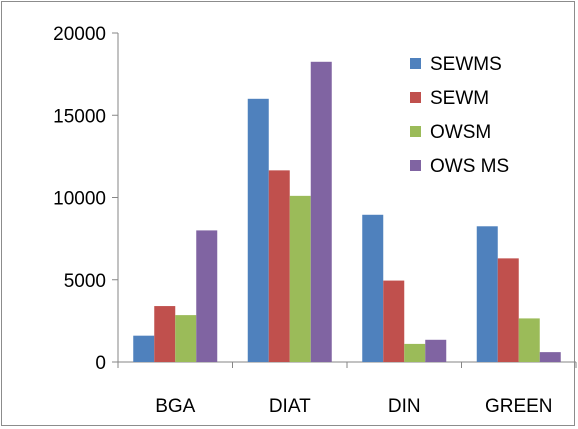  What do you see at coordinates (487, 294) in the screenshot?
I see `bar-sewms-green` at bounding box center [487, 294].